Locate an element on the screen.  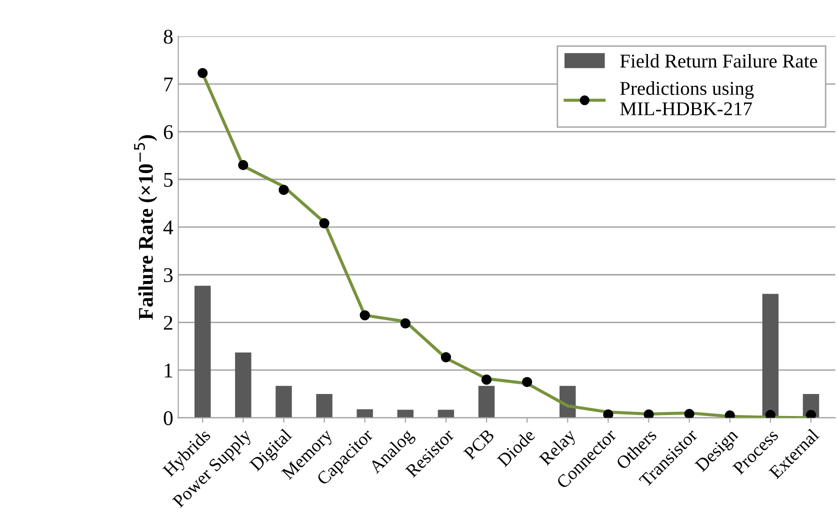
y-tick-label: 8 is located at coordinates (168, 37).